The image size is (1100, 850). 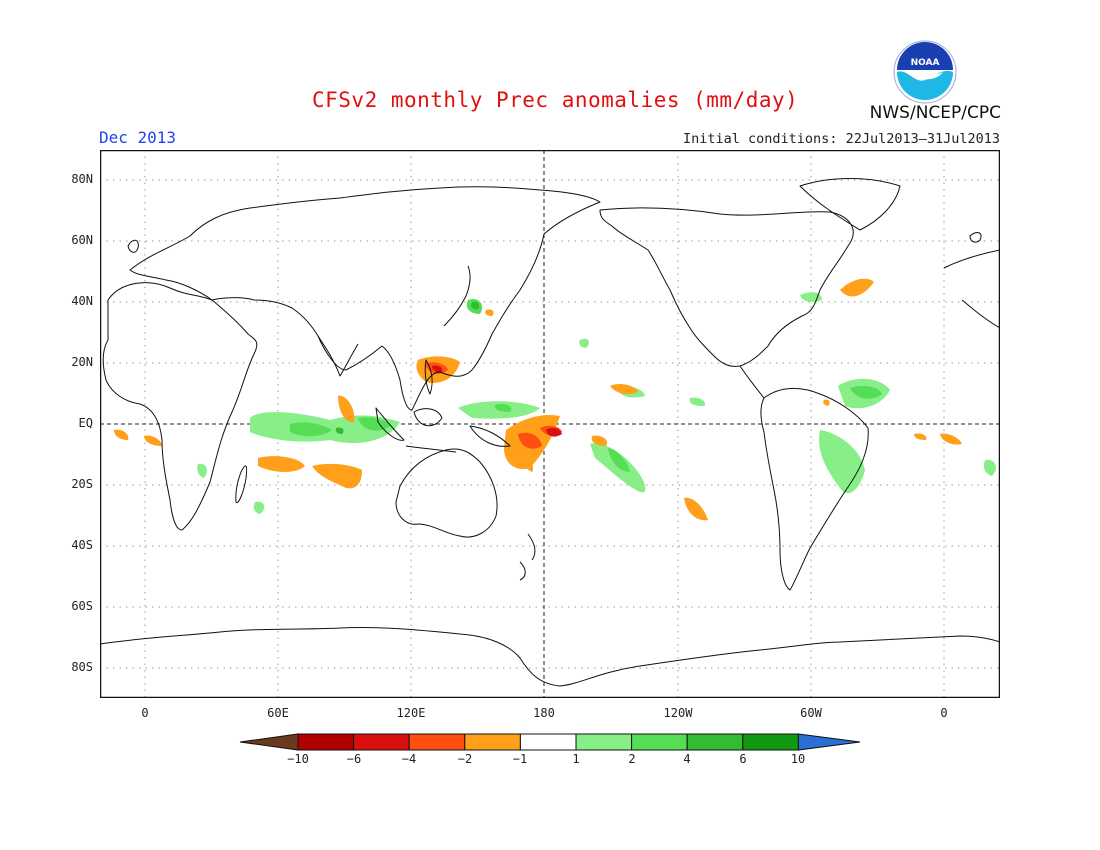 What do you see at coordinates (925, 56) in the screenshot?
I see `logo-sky` at bounding box center [925, 56].